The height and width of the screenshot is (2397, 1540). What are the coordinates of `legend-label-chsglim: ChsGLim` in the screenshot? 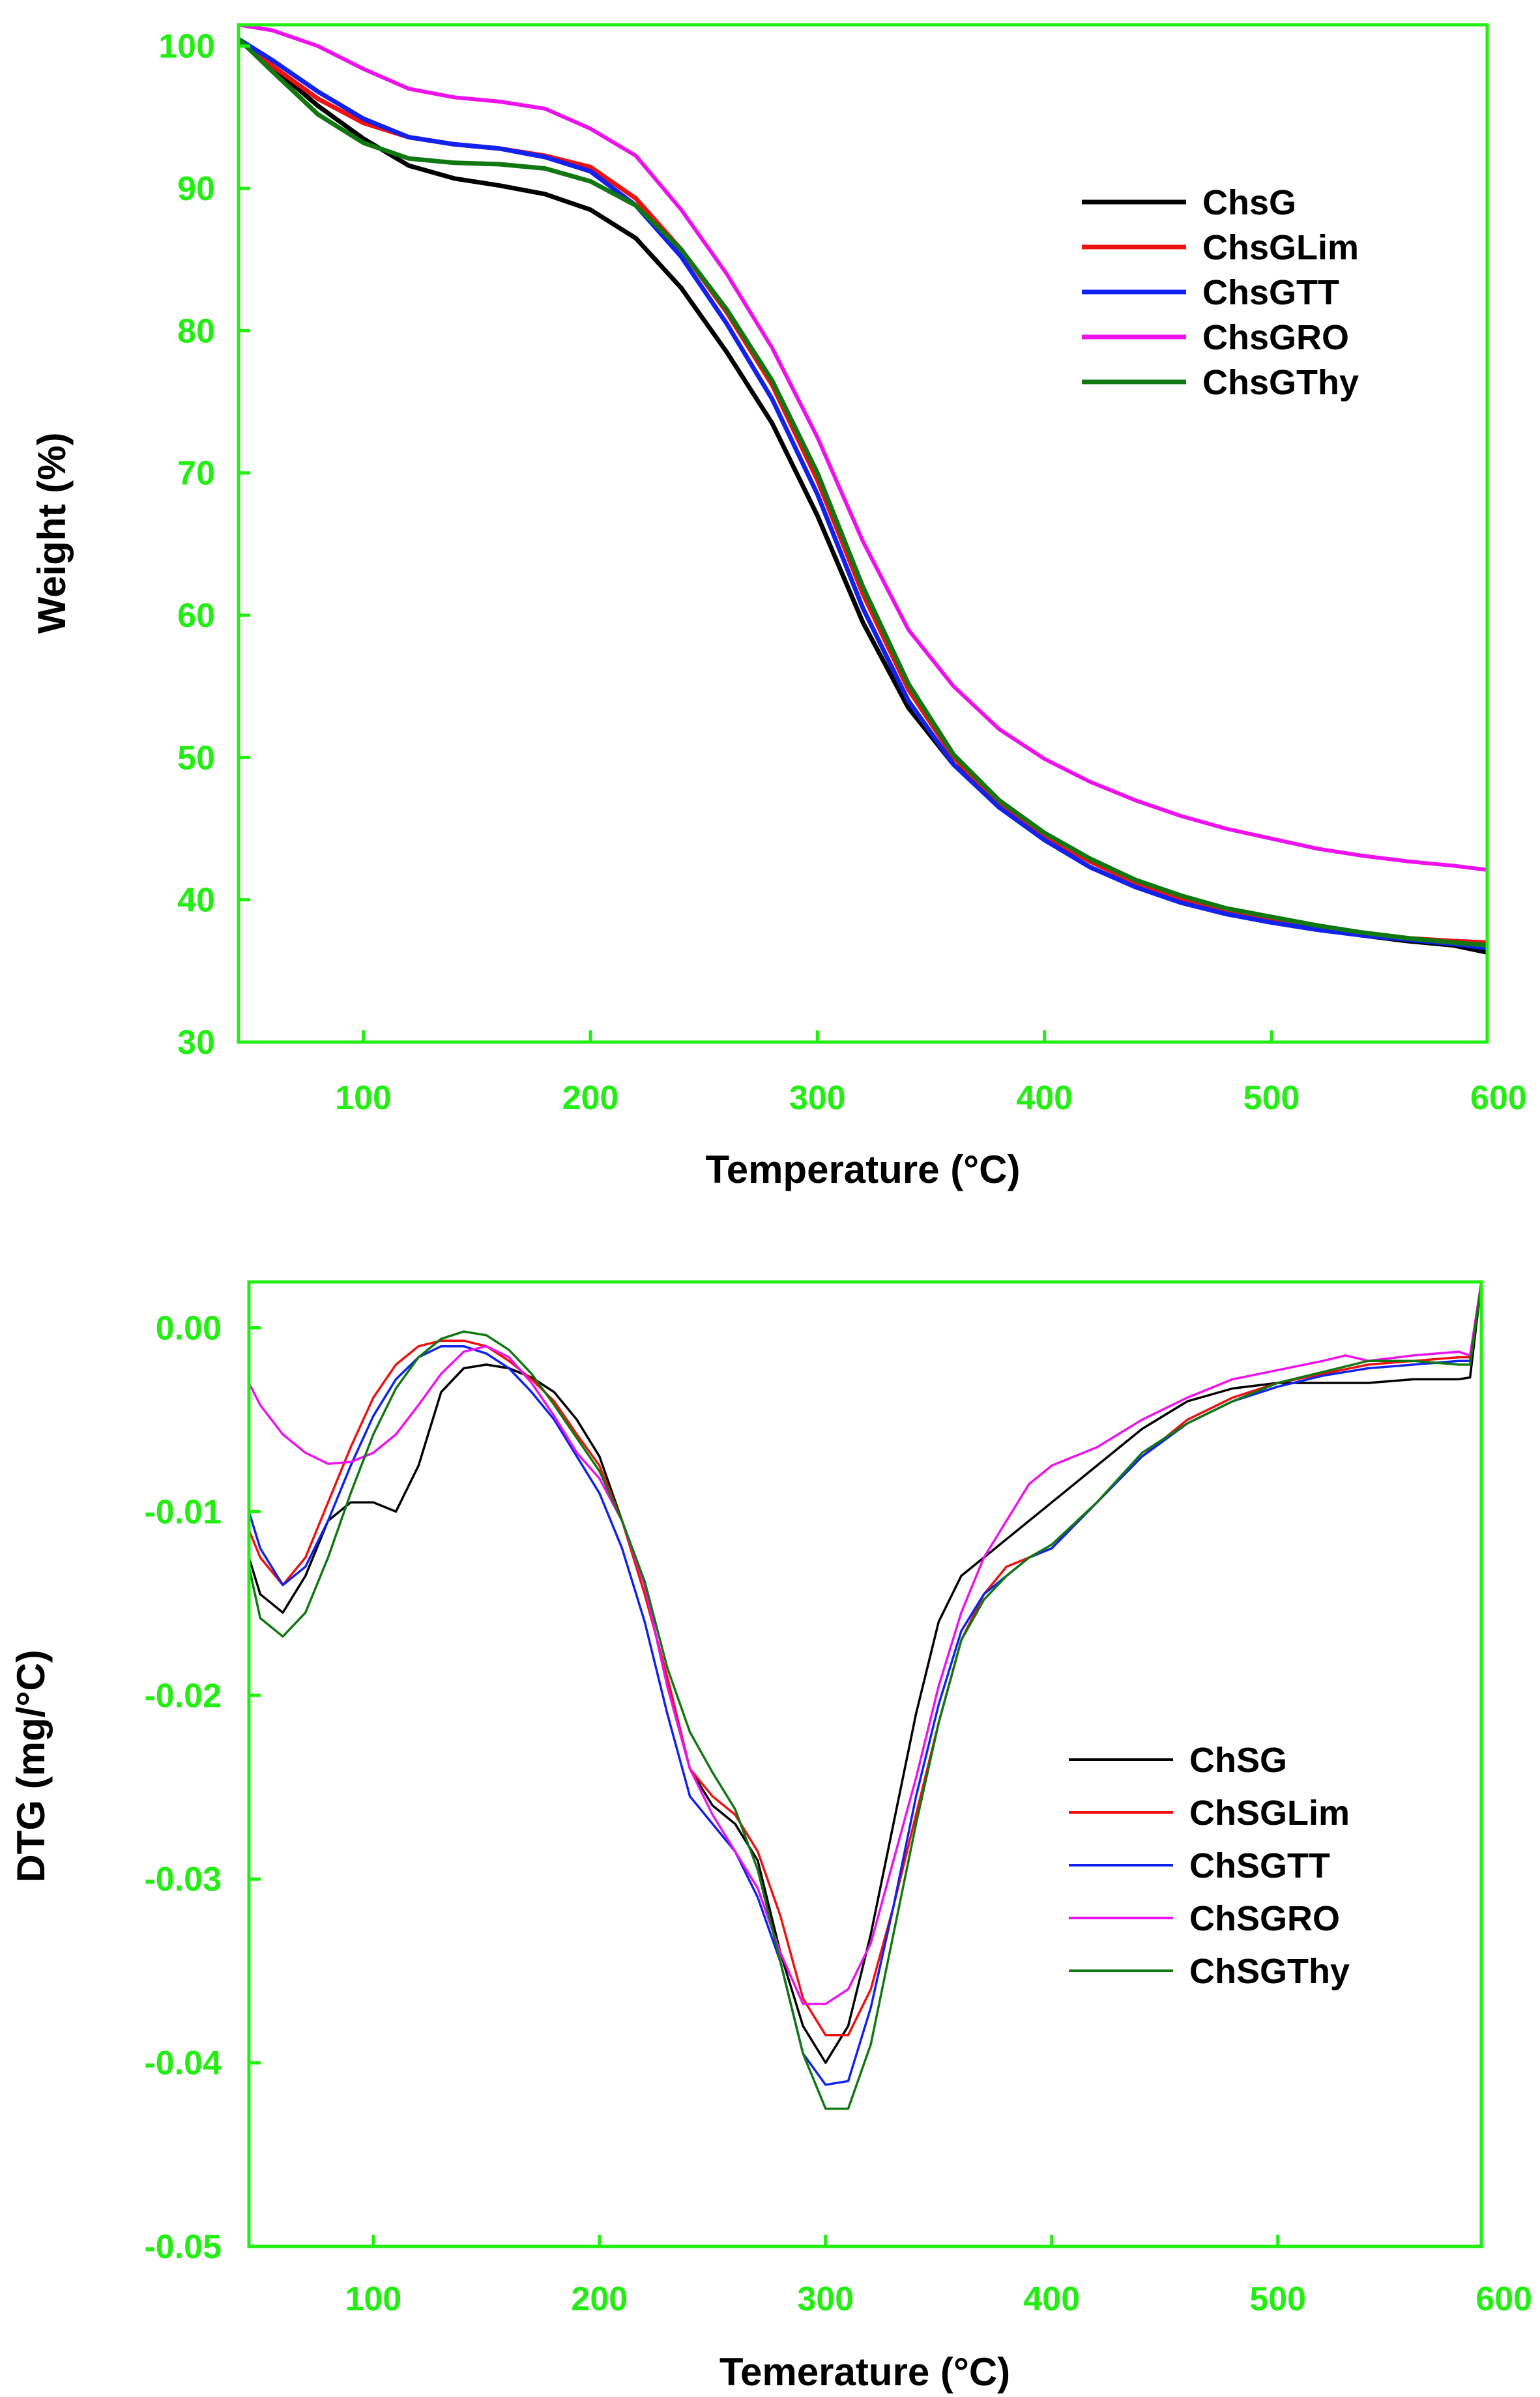 It's located at (1280, 247).